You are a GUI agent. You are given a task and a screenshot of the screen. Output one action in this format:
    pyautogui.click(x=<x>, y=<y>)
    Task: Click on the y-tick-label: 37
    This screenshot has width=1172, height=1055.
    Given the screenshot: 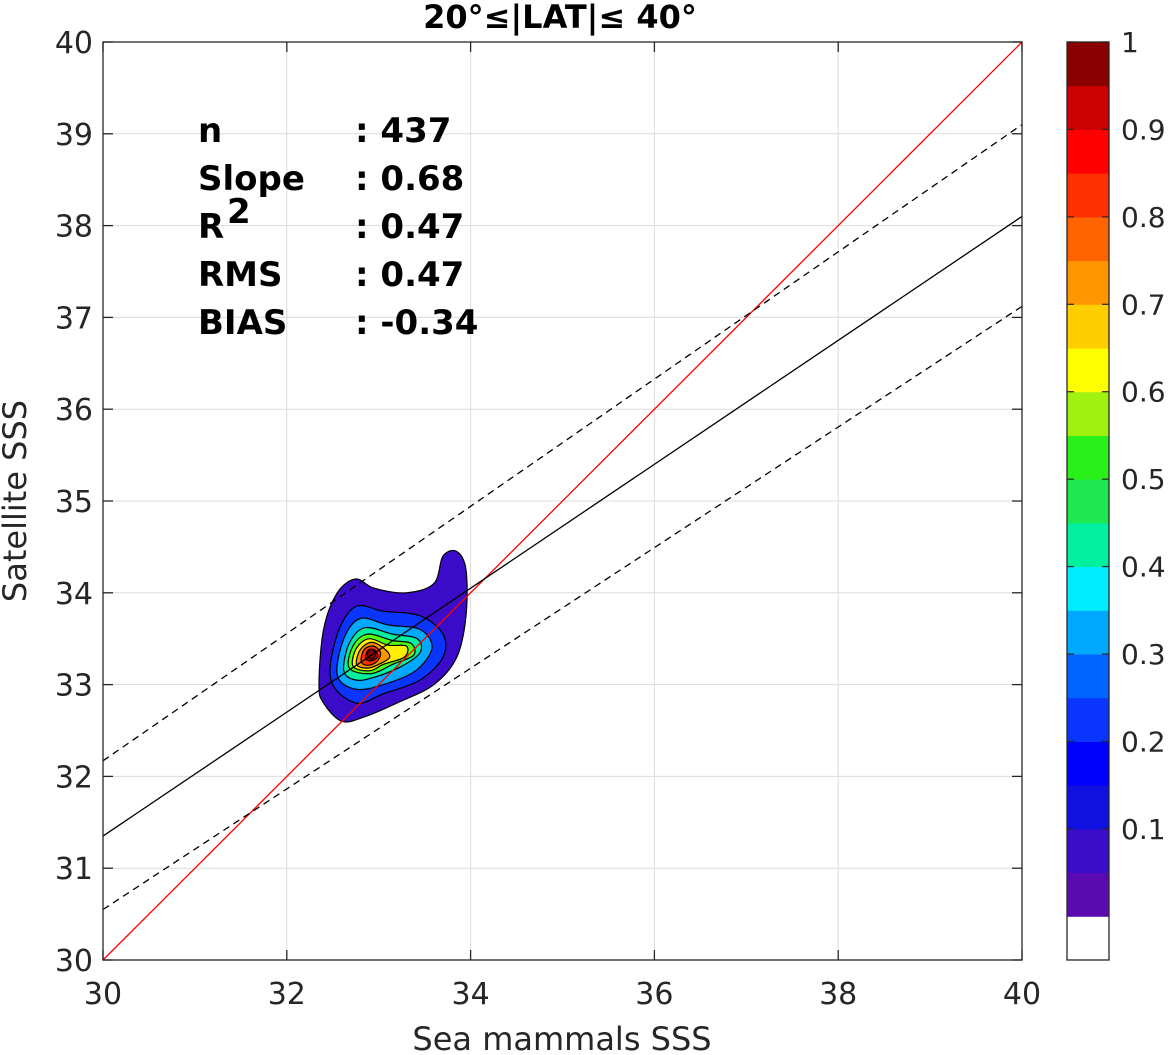 What is the action you would take?
    pyautogui.click(x=74, y=318)
    